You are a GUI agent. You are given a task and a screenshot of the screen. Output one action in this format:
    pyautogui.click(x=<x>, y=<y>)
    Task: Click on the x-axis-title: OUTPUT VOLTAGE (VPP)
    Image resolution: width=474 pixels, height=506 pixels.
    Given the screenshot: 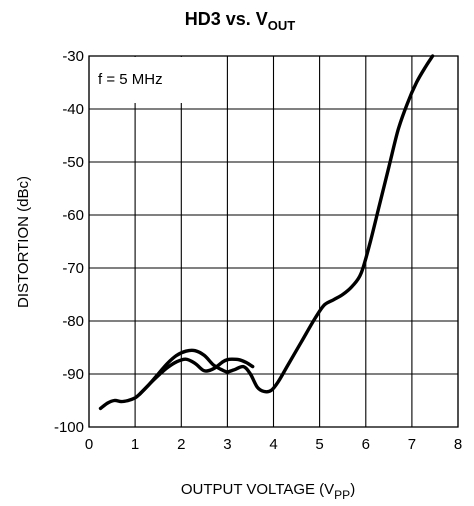 What is the action you would take?
    pyautogui.click(x=268, y=491)
    